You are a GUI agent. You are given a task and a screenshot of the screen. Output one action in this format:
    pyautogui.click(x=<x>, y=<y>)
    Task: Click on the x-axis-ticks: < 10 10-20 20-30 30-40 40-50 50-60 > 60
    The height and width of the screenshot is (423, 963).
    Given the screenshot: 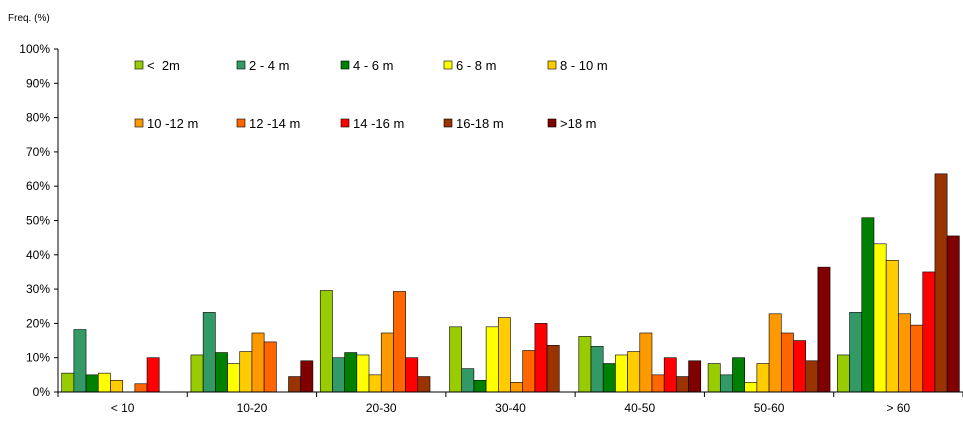 What is the action you would take?
    pyautogui.click(x=510, y=403)
    